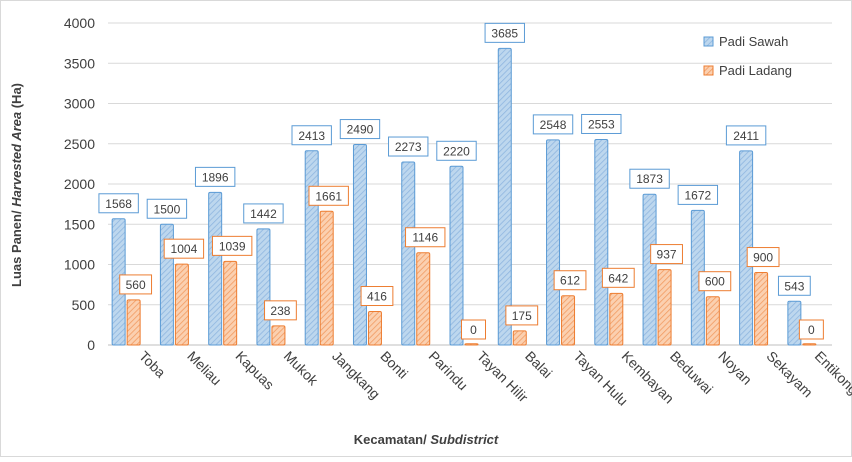  What do you see at coordinates (753, 41) in the screenshot?
I see `legend-label-padi-sawah: Padi Sawah` at bounding box center [753, 41].